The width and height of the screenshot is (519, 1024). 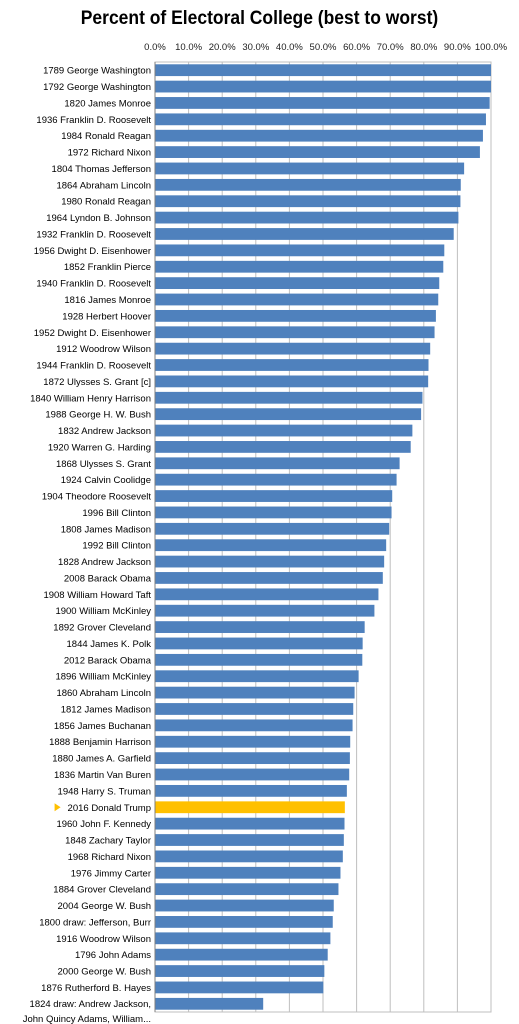 What do you see at coordinates (103, 939) in the screenshot?
I see `category-label: 1916 Woodrow Wilson` at bounding box center [103, 939].